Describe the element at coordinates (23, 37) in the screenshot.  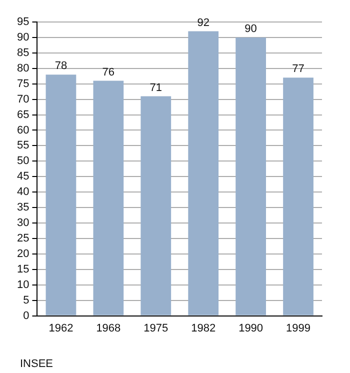
I see `y-tick-label: 90` at that location.